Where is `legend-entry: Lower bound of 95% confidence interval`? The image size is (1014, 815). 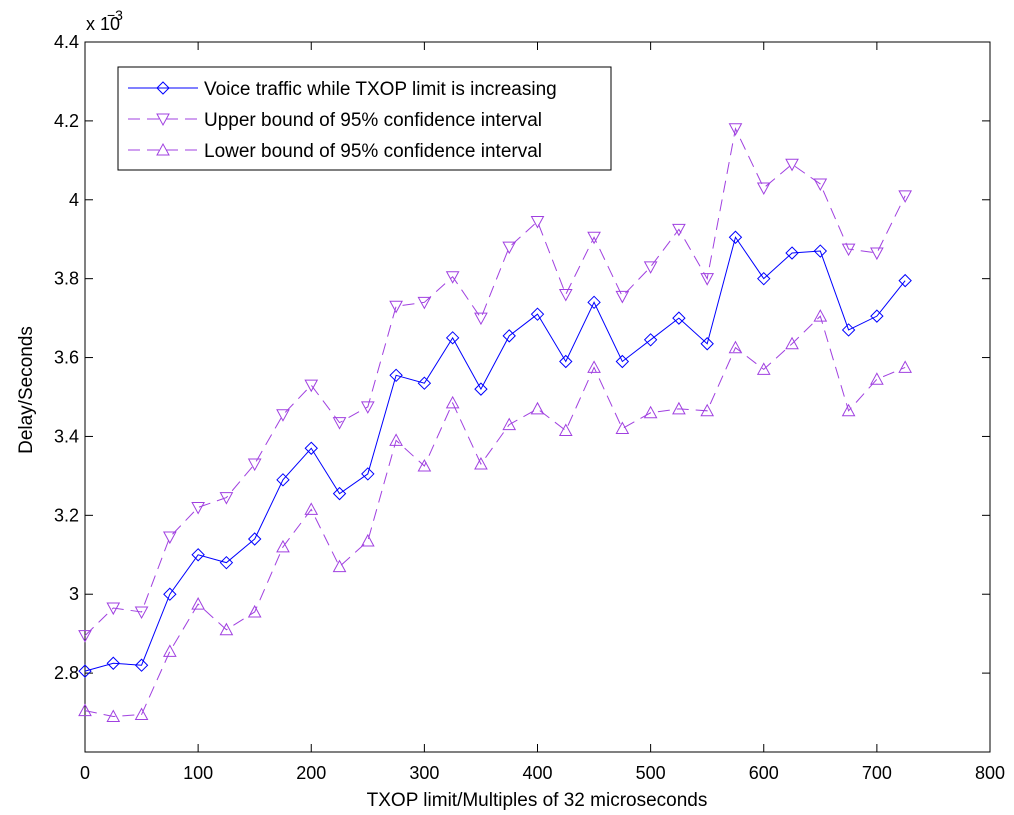 legend-entry: Lower bound of 95% confidence interval is located at coordinates (373, 151).